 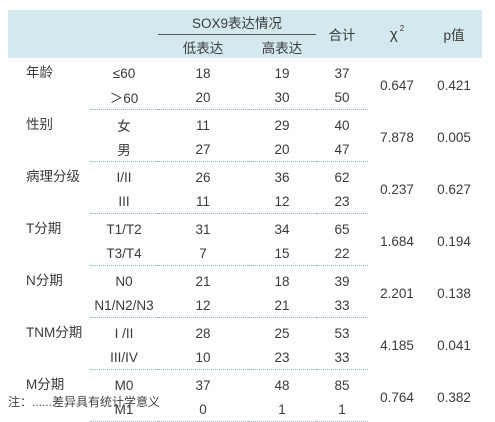 I want to click on high-count: 18, so click(x=282, y=281).